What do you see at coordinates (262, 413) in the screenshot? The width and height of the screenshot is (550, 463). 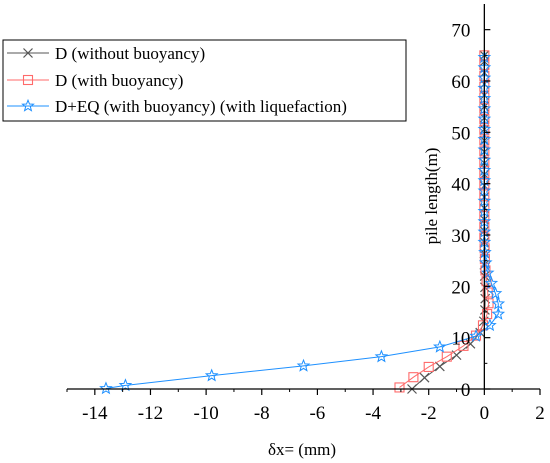 I see `x-tick-label: -8` at bounding box center [262, 413].